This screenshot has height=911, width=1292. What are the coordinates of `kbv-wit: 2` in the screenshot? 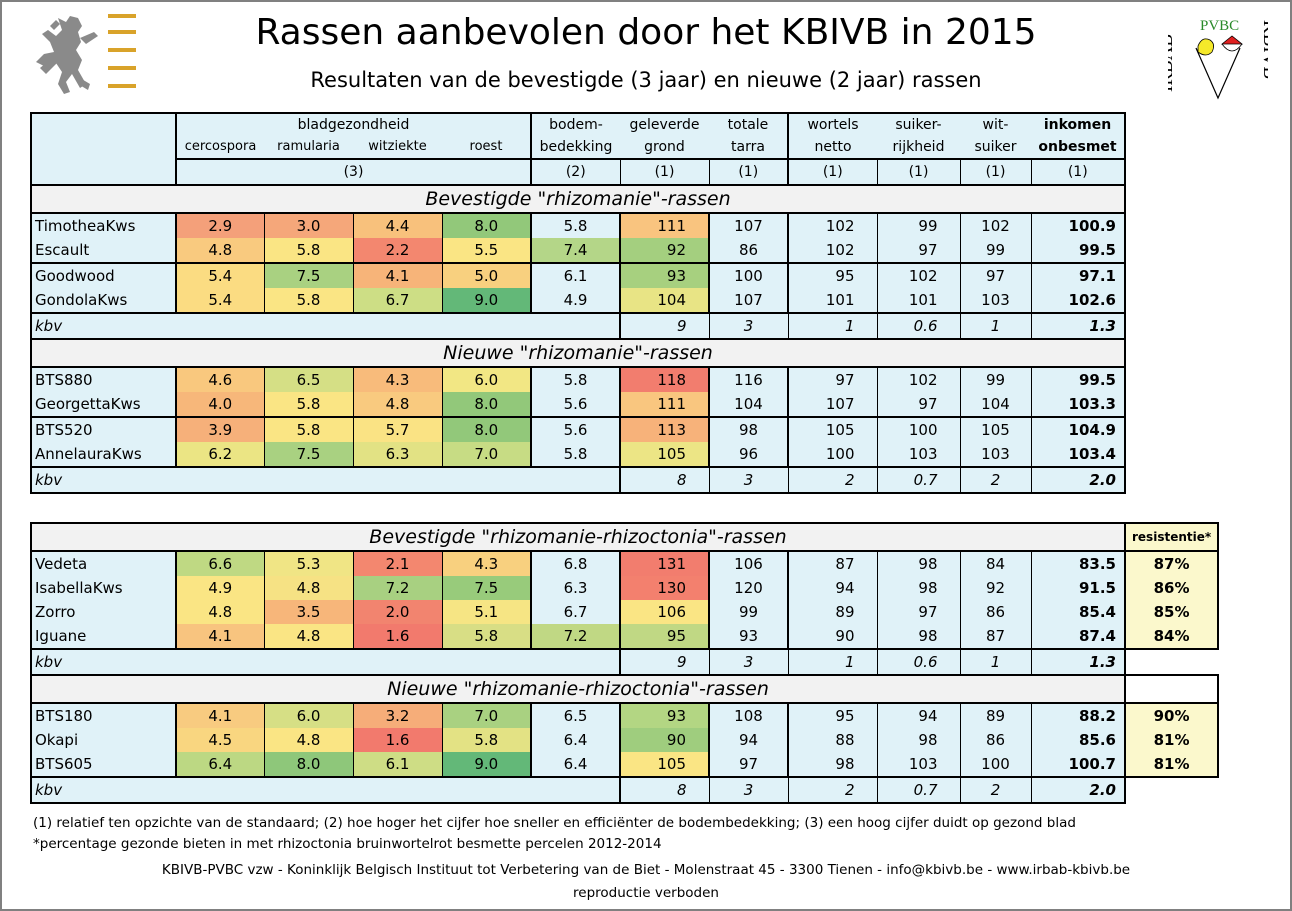 It's located at (995, 790).